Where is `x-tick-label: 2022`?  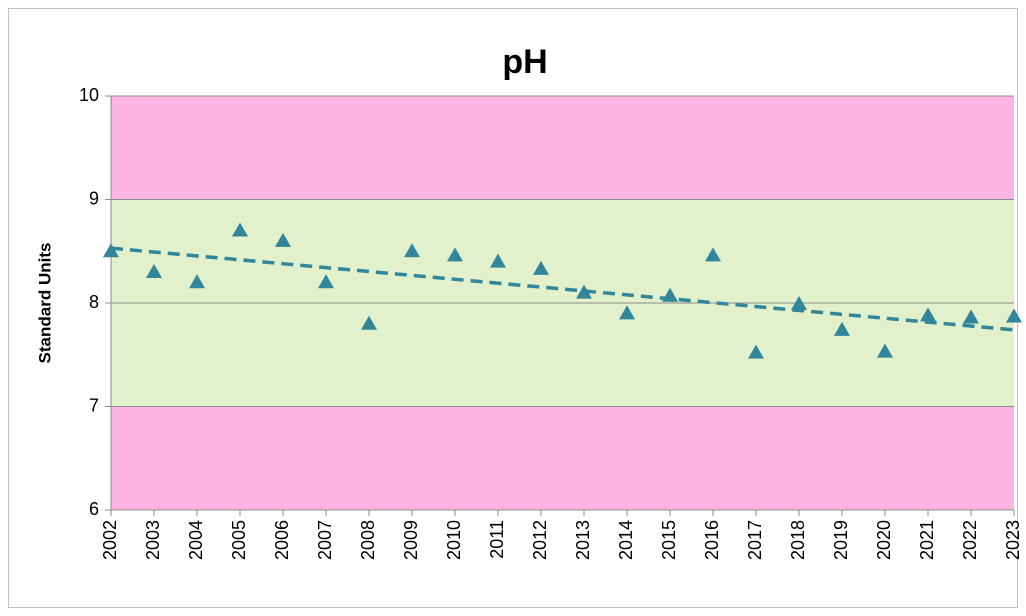 x-tick-label: 2022 is located at coordinates (970, 540).